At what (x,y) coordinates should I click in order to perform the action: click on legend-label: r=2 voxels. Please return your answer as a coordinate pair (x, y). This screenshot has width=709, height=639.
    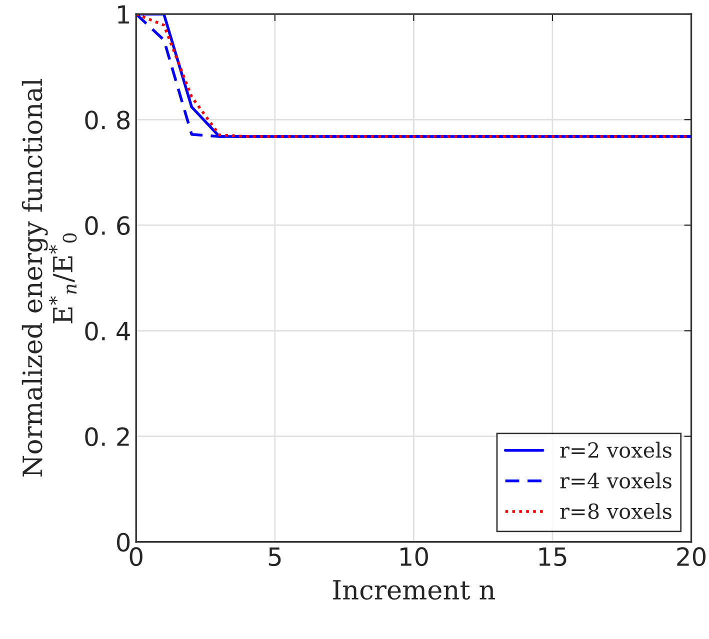
    Looking at the image, I should click on (616, 450).